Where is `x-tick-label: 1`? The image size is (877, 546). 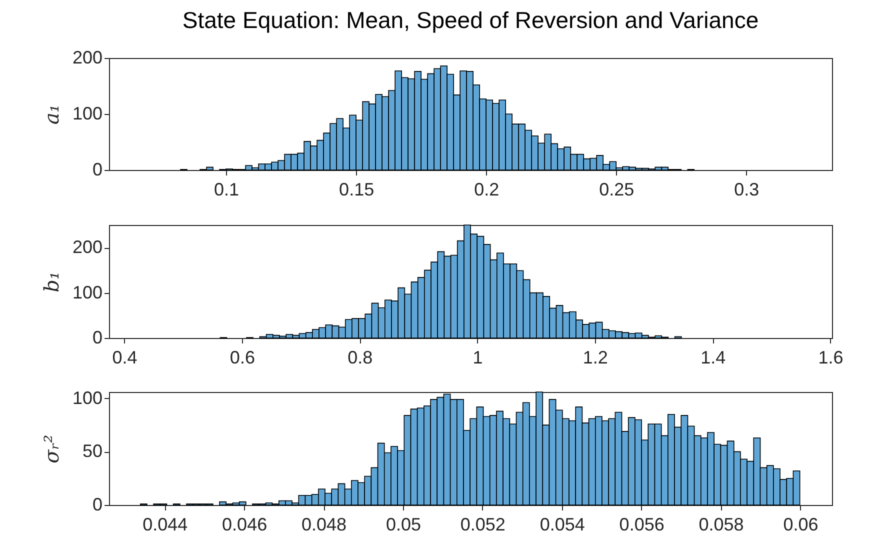 x-tick-label: 1 is located at coordinates (477, 358).